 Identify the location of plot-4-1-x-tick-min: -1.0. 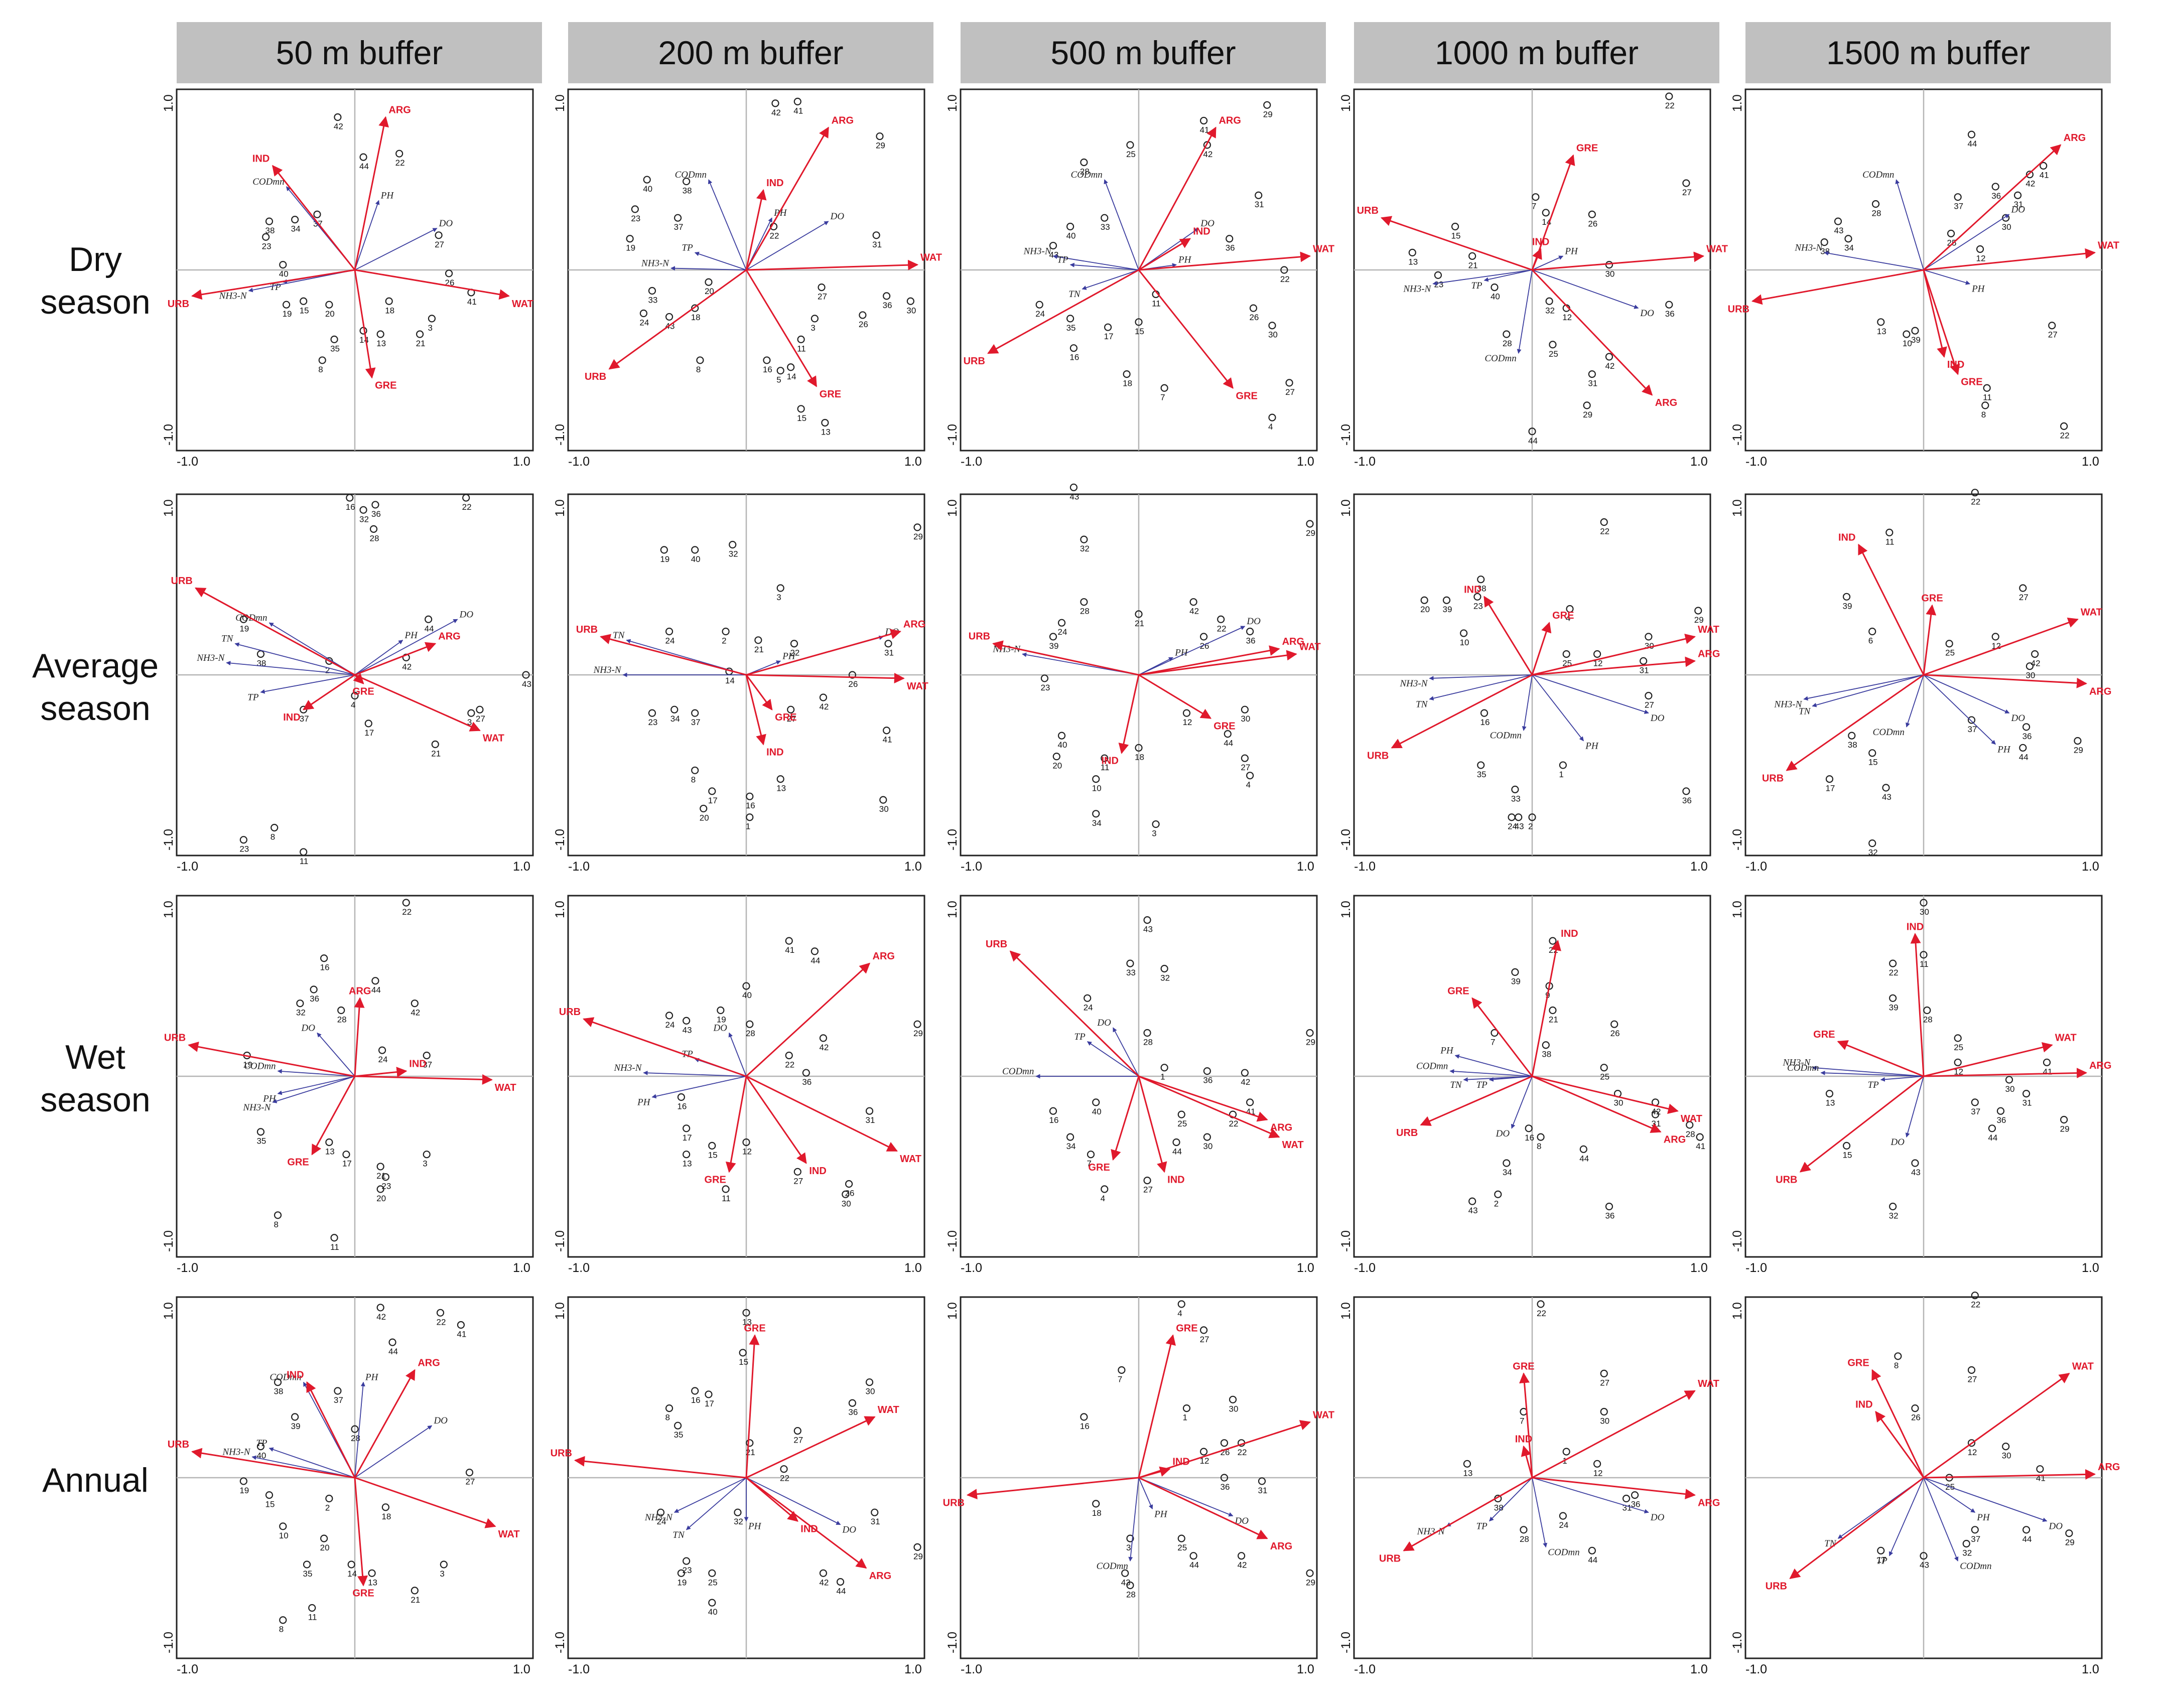
(187, 1669).